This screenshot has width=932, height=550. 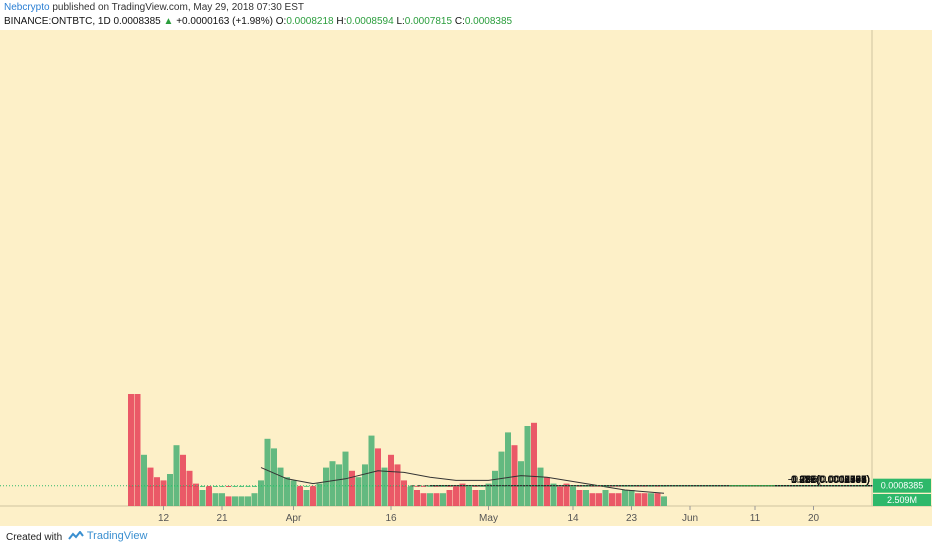 I want to click on price-change: +0.0000163 (+1.98%), so click(x=224, y=21).